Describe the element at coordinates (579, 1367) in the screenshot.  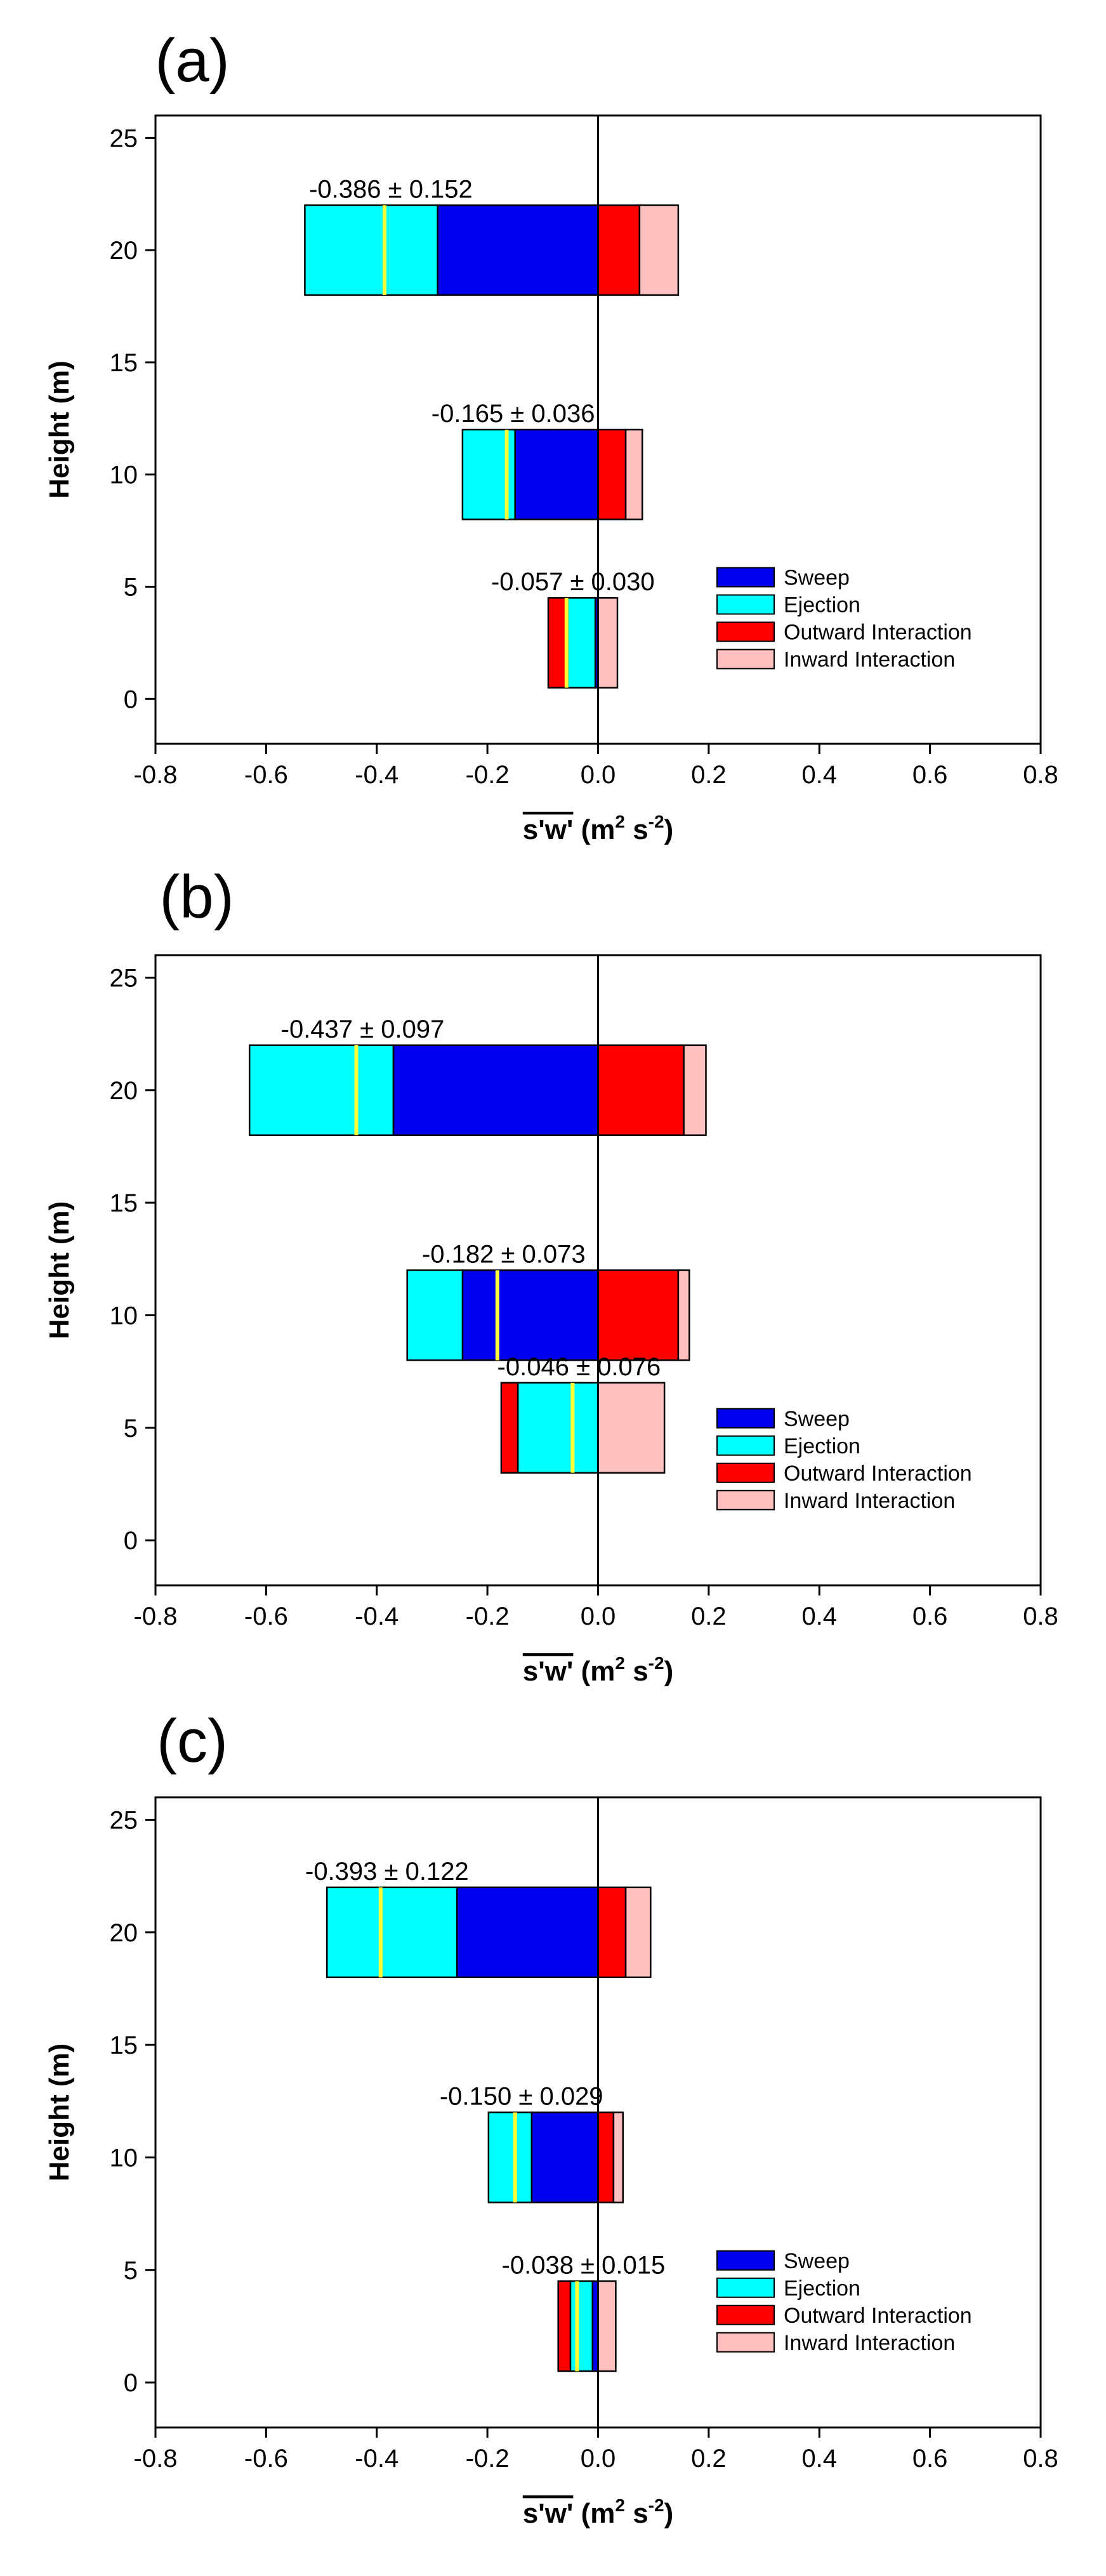
I see `bar-value-label: -0.046 ± 0.076` at that location.